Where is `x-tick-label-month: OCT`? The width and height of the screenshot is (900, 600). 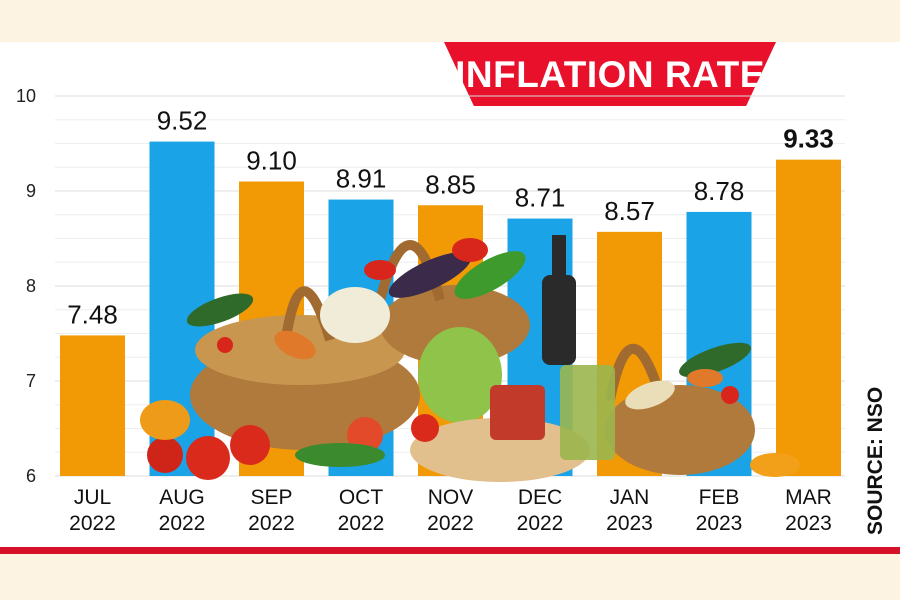 x-tick-label-month: OCT is located at coordinates (361, 497).